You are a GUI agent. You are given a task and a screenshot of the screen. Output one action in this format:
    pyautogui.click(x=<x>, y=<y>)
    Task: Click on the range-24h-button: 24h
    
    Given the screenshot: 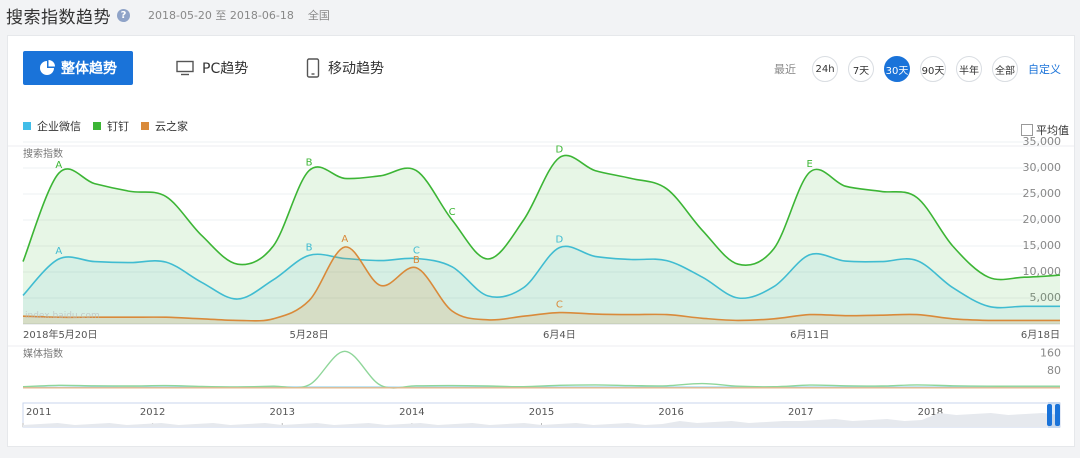 What is the action you would take?
    pyautogui.click(x=825, y=69)
    